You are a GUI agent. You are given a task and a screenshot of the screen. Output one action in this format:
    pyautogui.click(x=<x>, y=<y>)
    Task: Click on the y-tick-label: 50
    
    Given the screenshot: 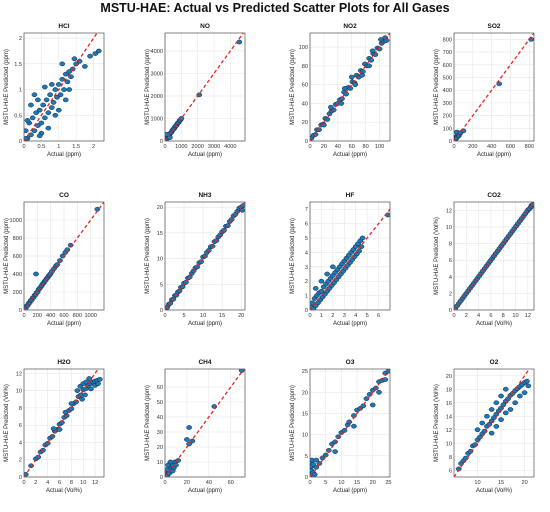 What is the action you would take?
    pyautogui.click(x=160, y=403)
    